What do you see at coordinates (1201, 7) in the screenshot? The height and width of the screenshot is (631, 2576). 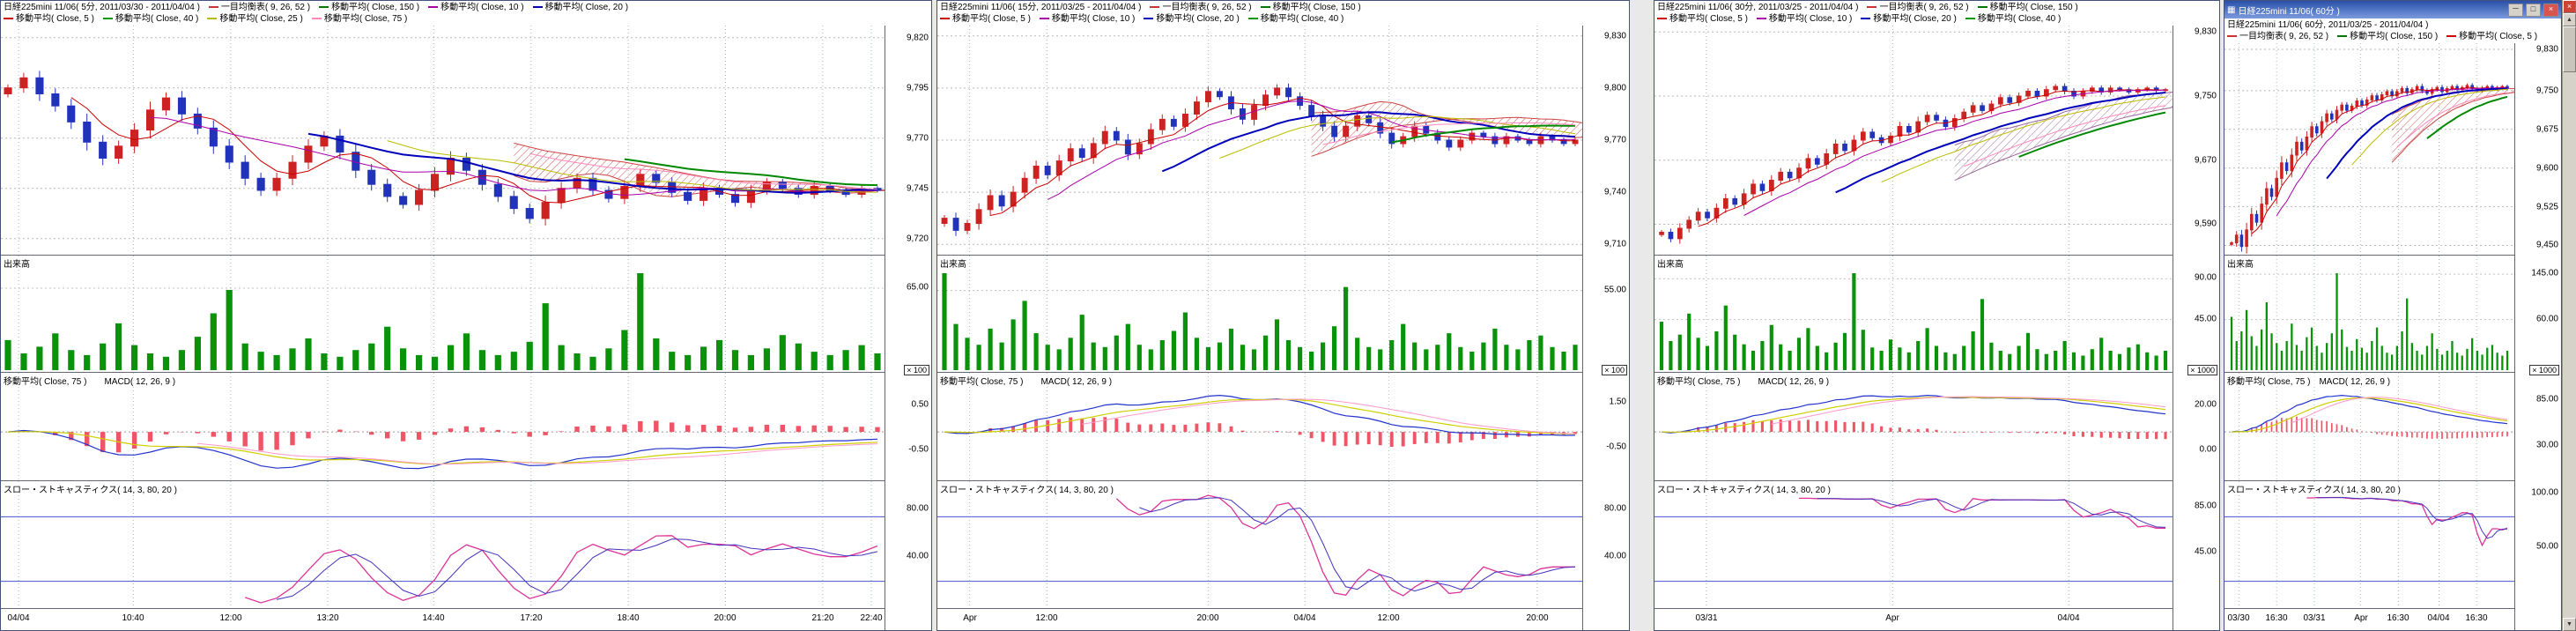 I see `legend-item: 一目均衡表( 9, 26, 52 )` at bounding box center [1201, 7].